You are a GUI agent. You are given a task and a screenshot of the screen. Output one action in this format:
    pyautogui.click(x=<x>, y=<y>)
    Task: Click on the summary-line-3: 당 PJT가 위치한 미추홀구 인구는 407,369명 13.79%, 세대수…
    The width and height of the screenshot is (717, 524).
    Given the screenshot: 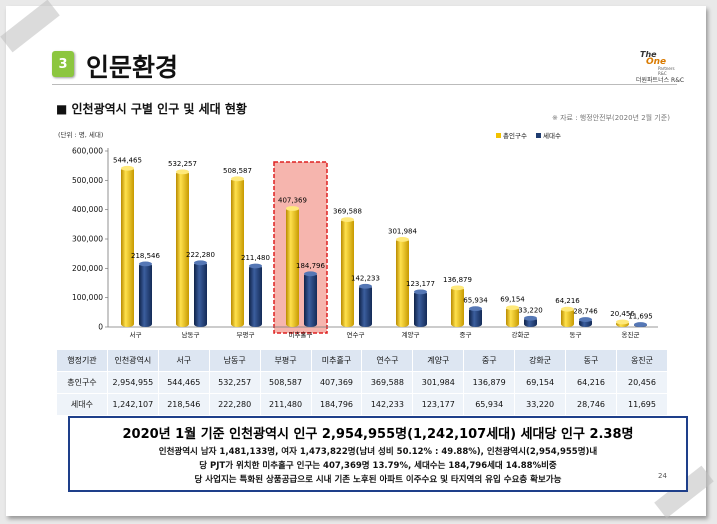 What is the action you would take?
    pyautogui.click(x=378, y=466)
    